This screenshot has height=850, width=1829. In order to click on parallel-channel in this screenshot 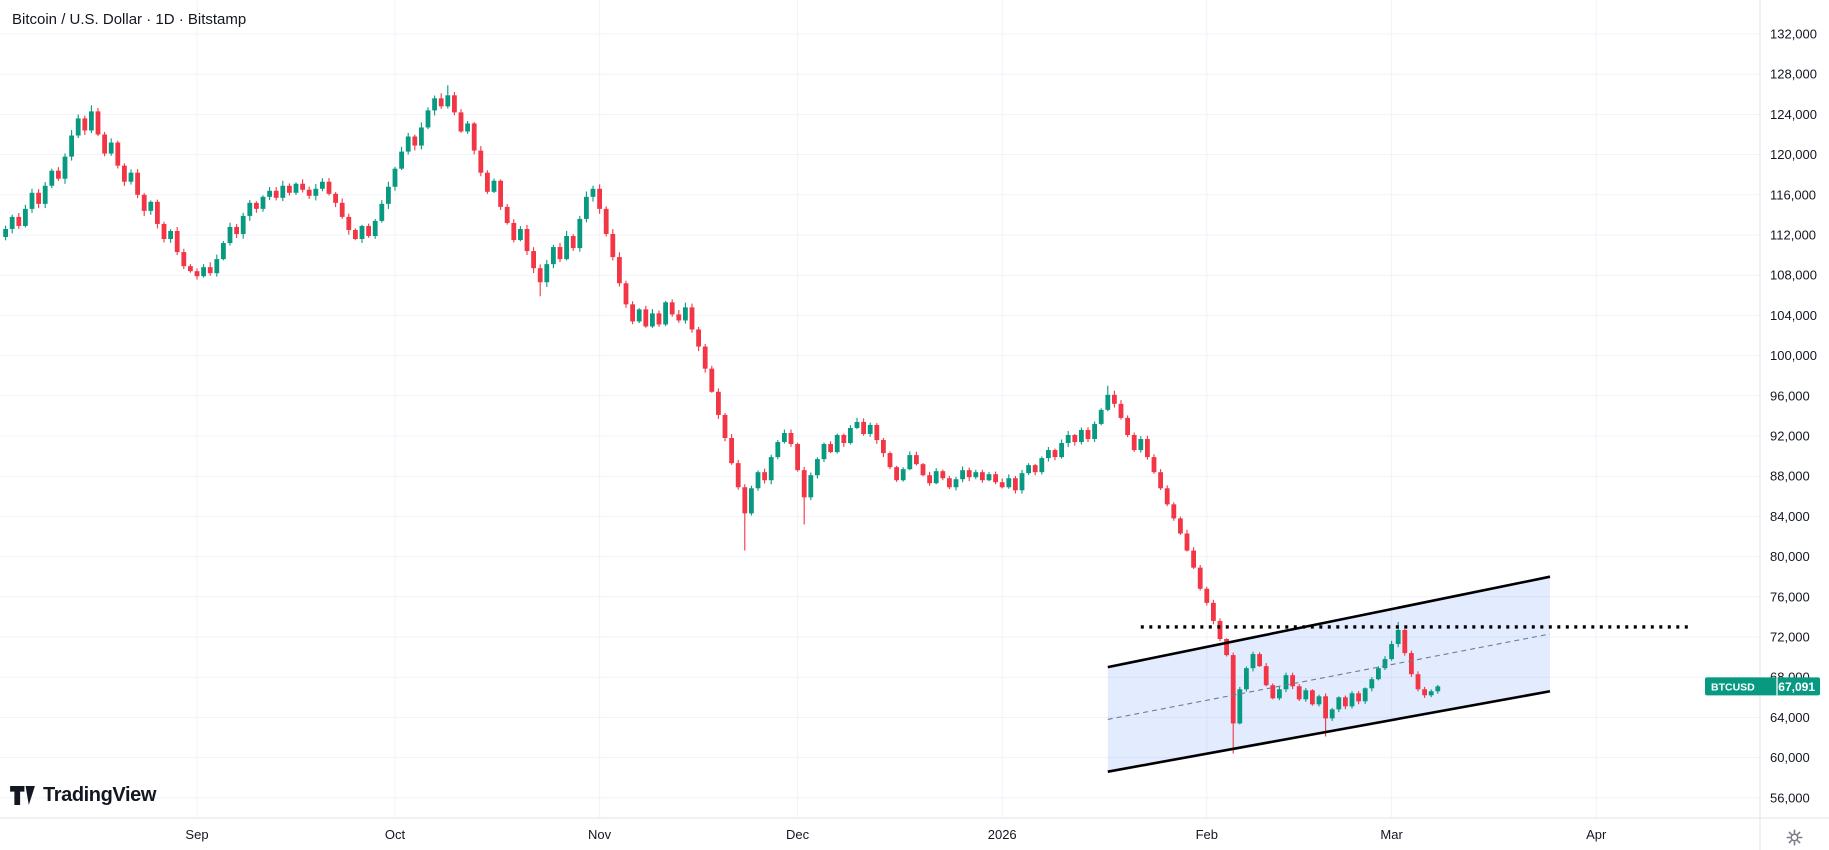, I will do `click(1329, 674)`.